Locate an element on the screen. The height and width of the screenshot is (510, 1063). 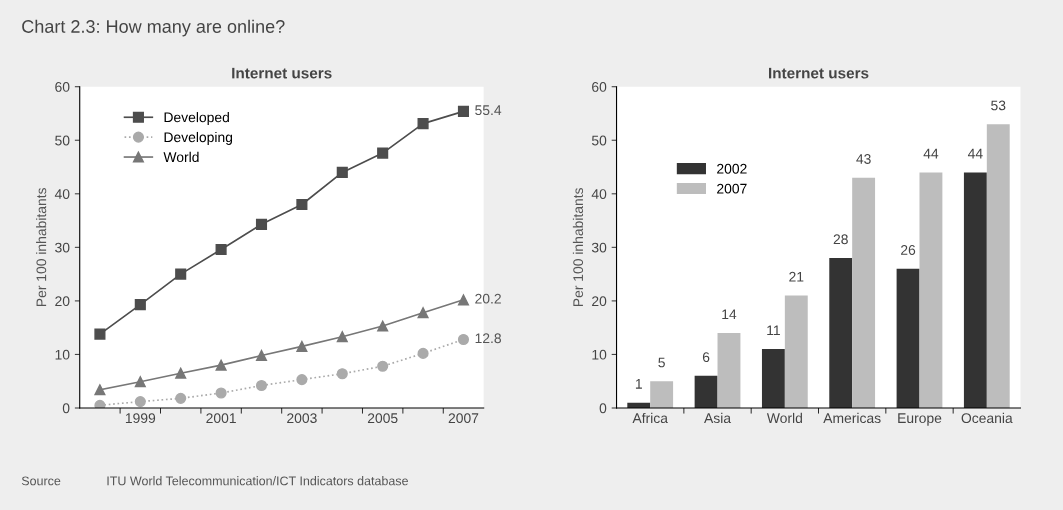
x-tick-label: Europe is located at coordinates (920, 419).